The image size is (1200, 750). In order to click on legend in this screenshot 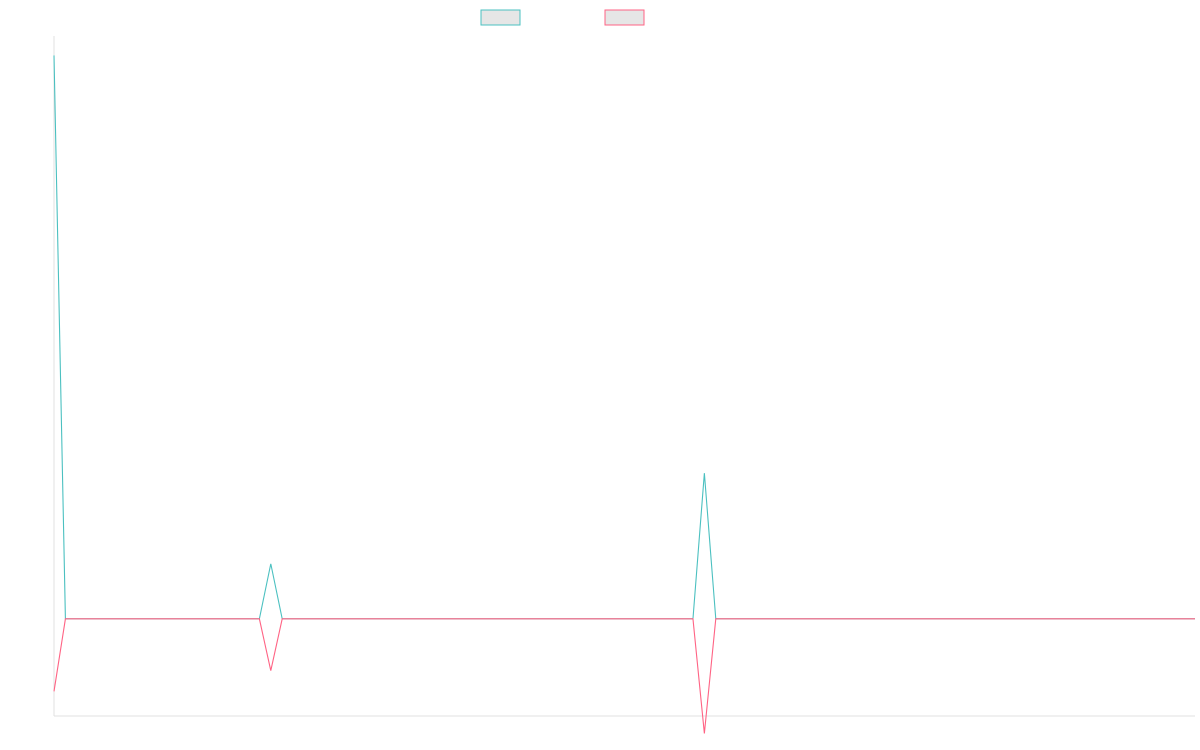, I will do `click(562, 17)`.